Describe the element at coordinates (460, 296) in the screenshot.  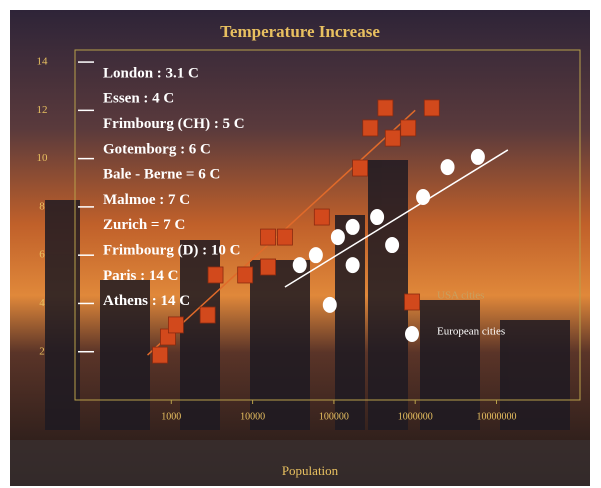
I see `legend-label: USA cities` at that location.